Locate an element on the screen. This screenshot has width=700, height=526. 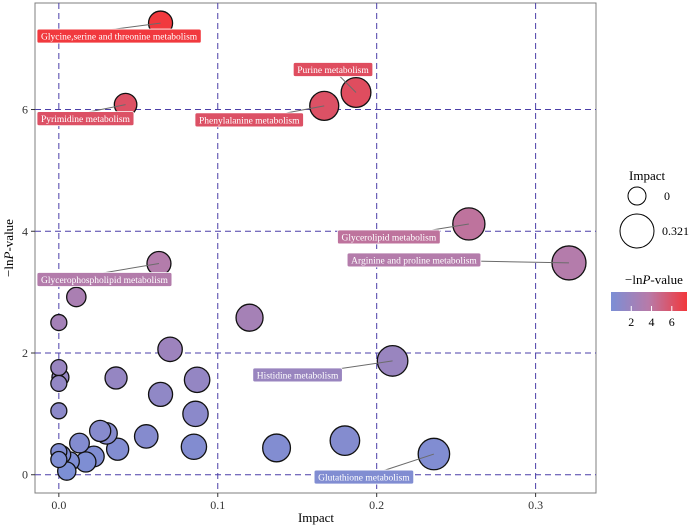
pathway-label: Phenylalanine metabolism is located at coordinates (259, 116).